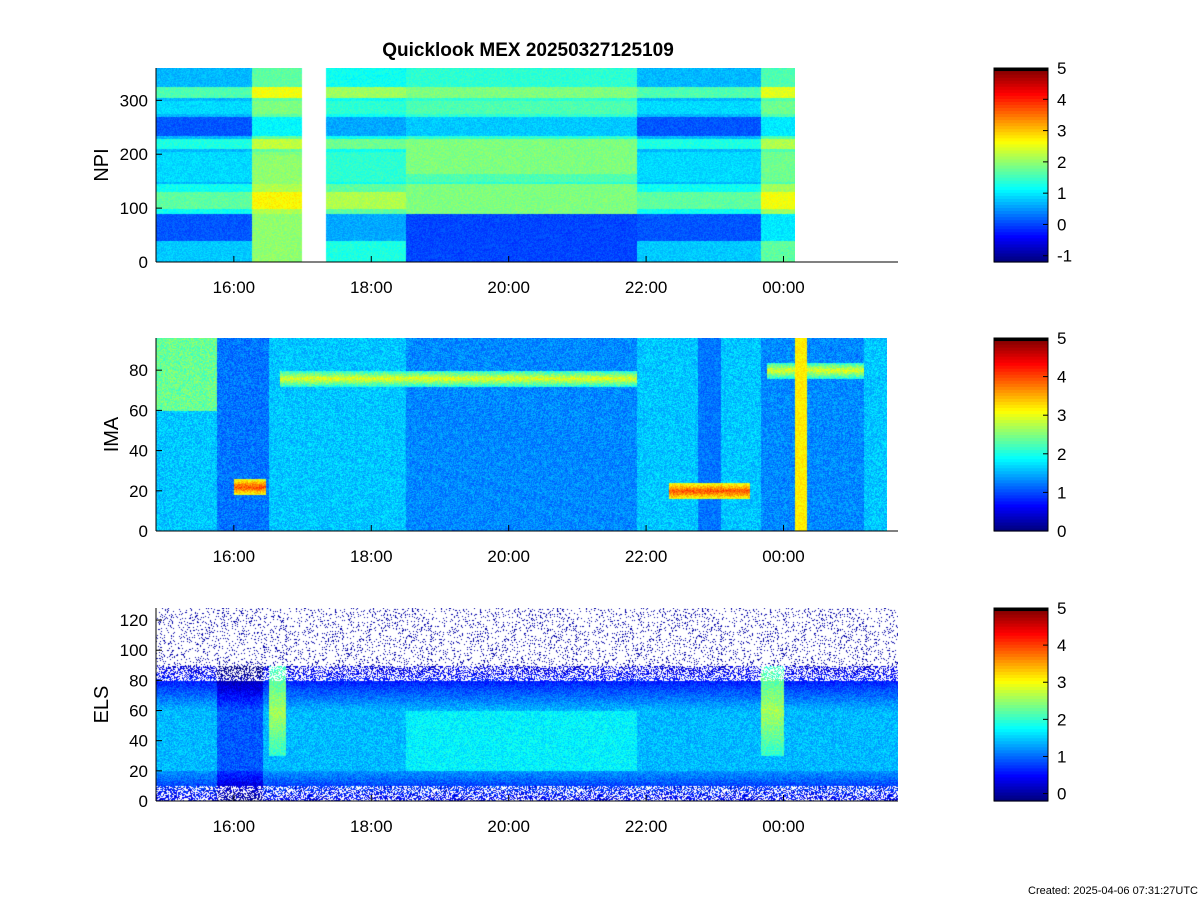 This screenshot has width=1200, height=900. Describe the element at coordinates (783, 287) in the screenshot. I see `x-tick-label: 00:00` at that location.